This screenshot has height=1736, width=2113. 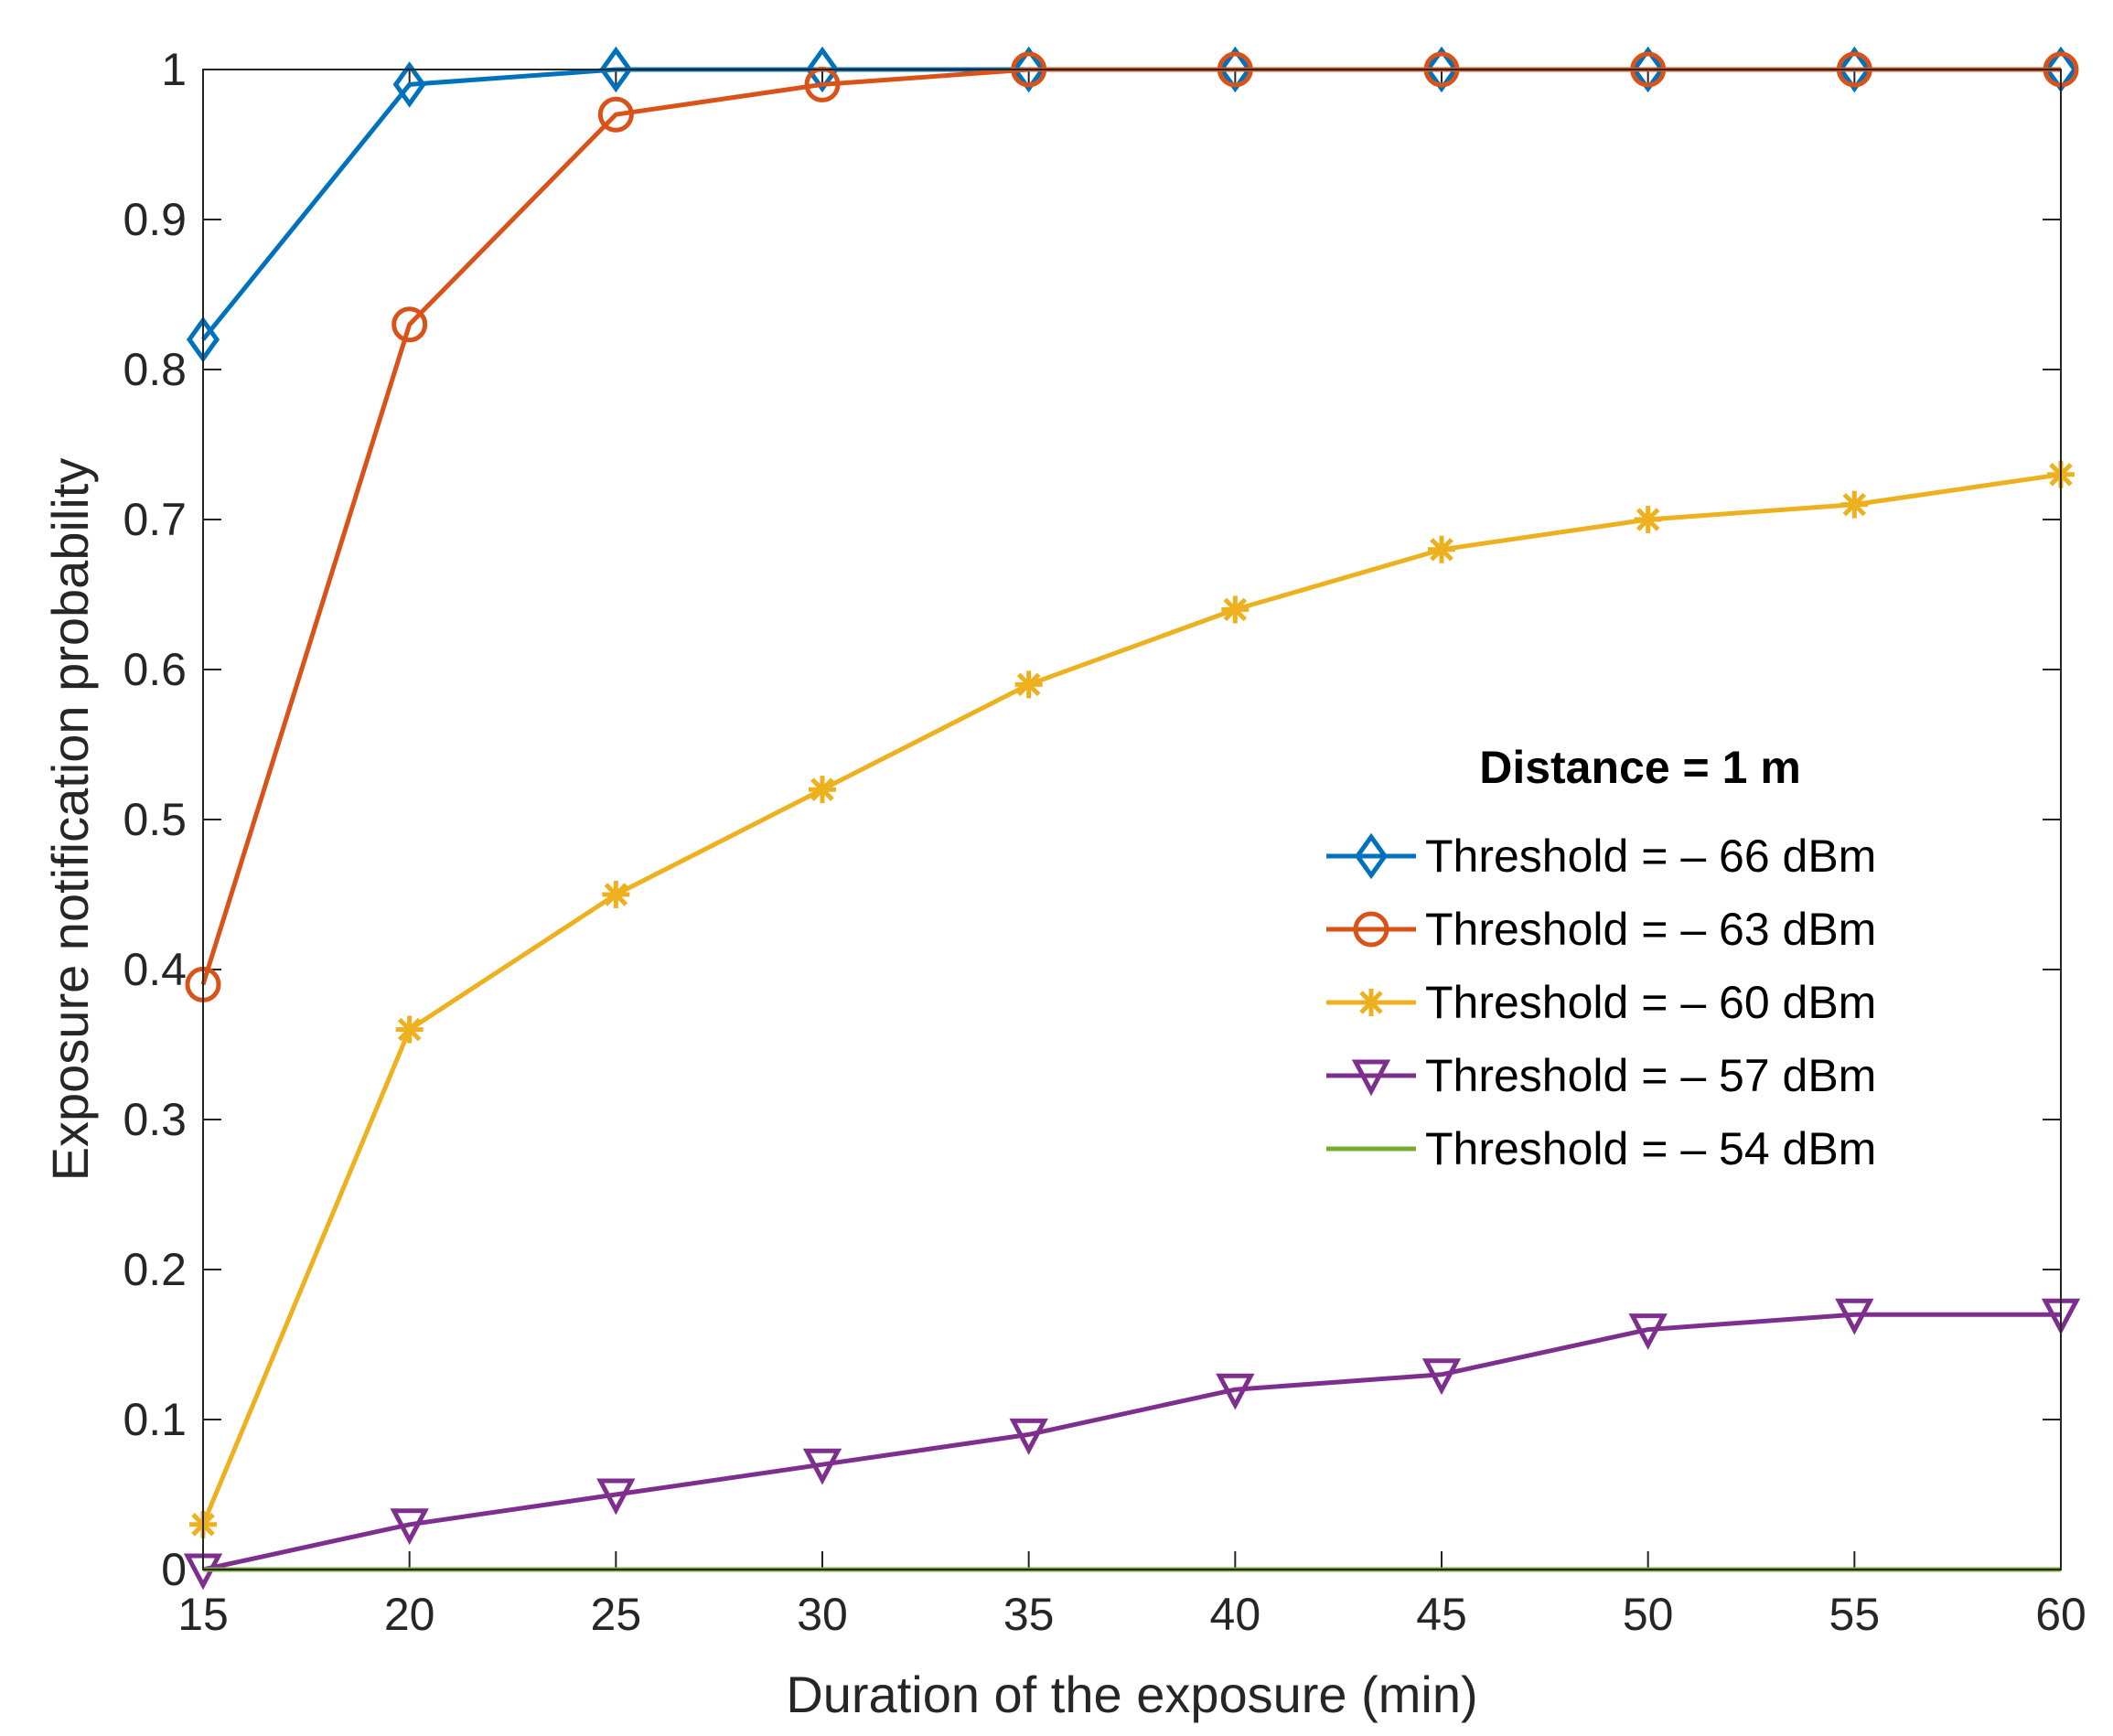 I want to click on legend-entry: Threshold = – 66 dBm, so click(x=1601, y=856).